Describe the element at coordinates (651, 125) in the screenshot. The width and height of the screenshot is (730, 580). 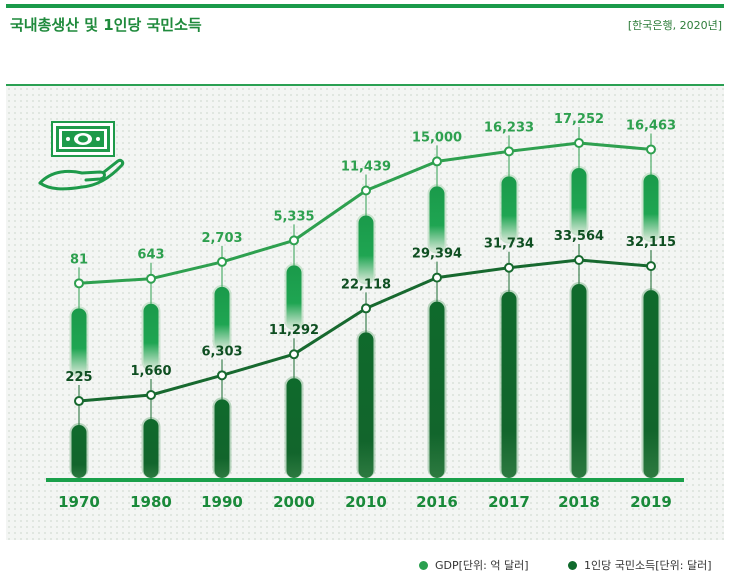
I see `gdp-value-label: 16,463` at that location.